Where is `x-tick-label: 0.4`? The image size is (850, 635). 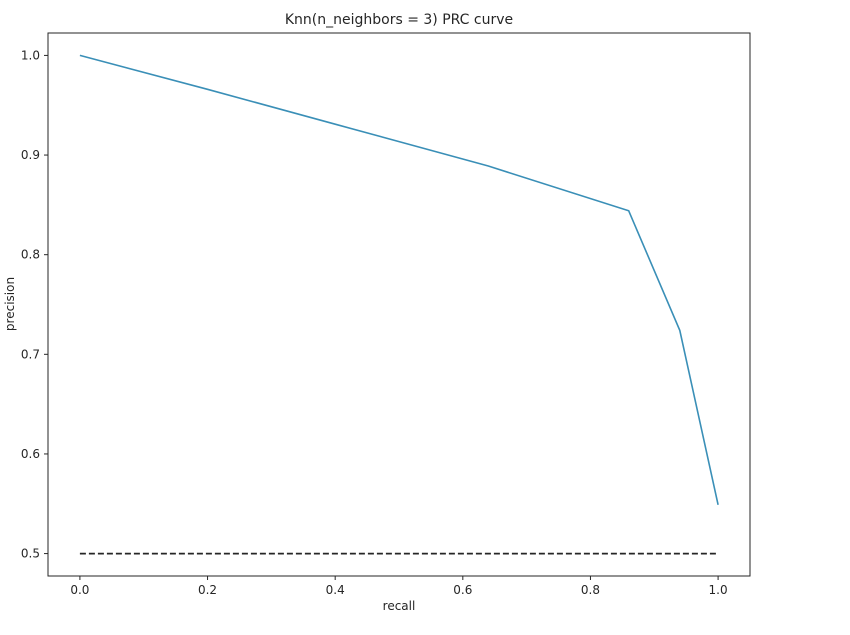
x-tick-label: 0.4 is located at coordinates (335, 590).